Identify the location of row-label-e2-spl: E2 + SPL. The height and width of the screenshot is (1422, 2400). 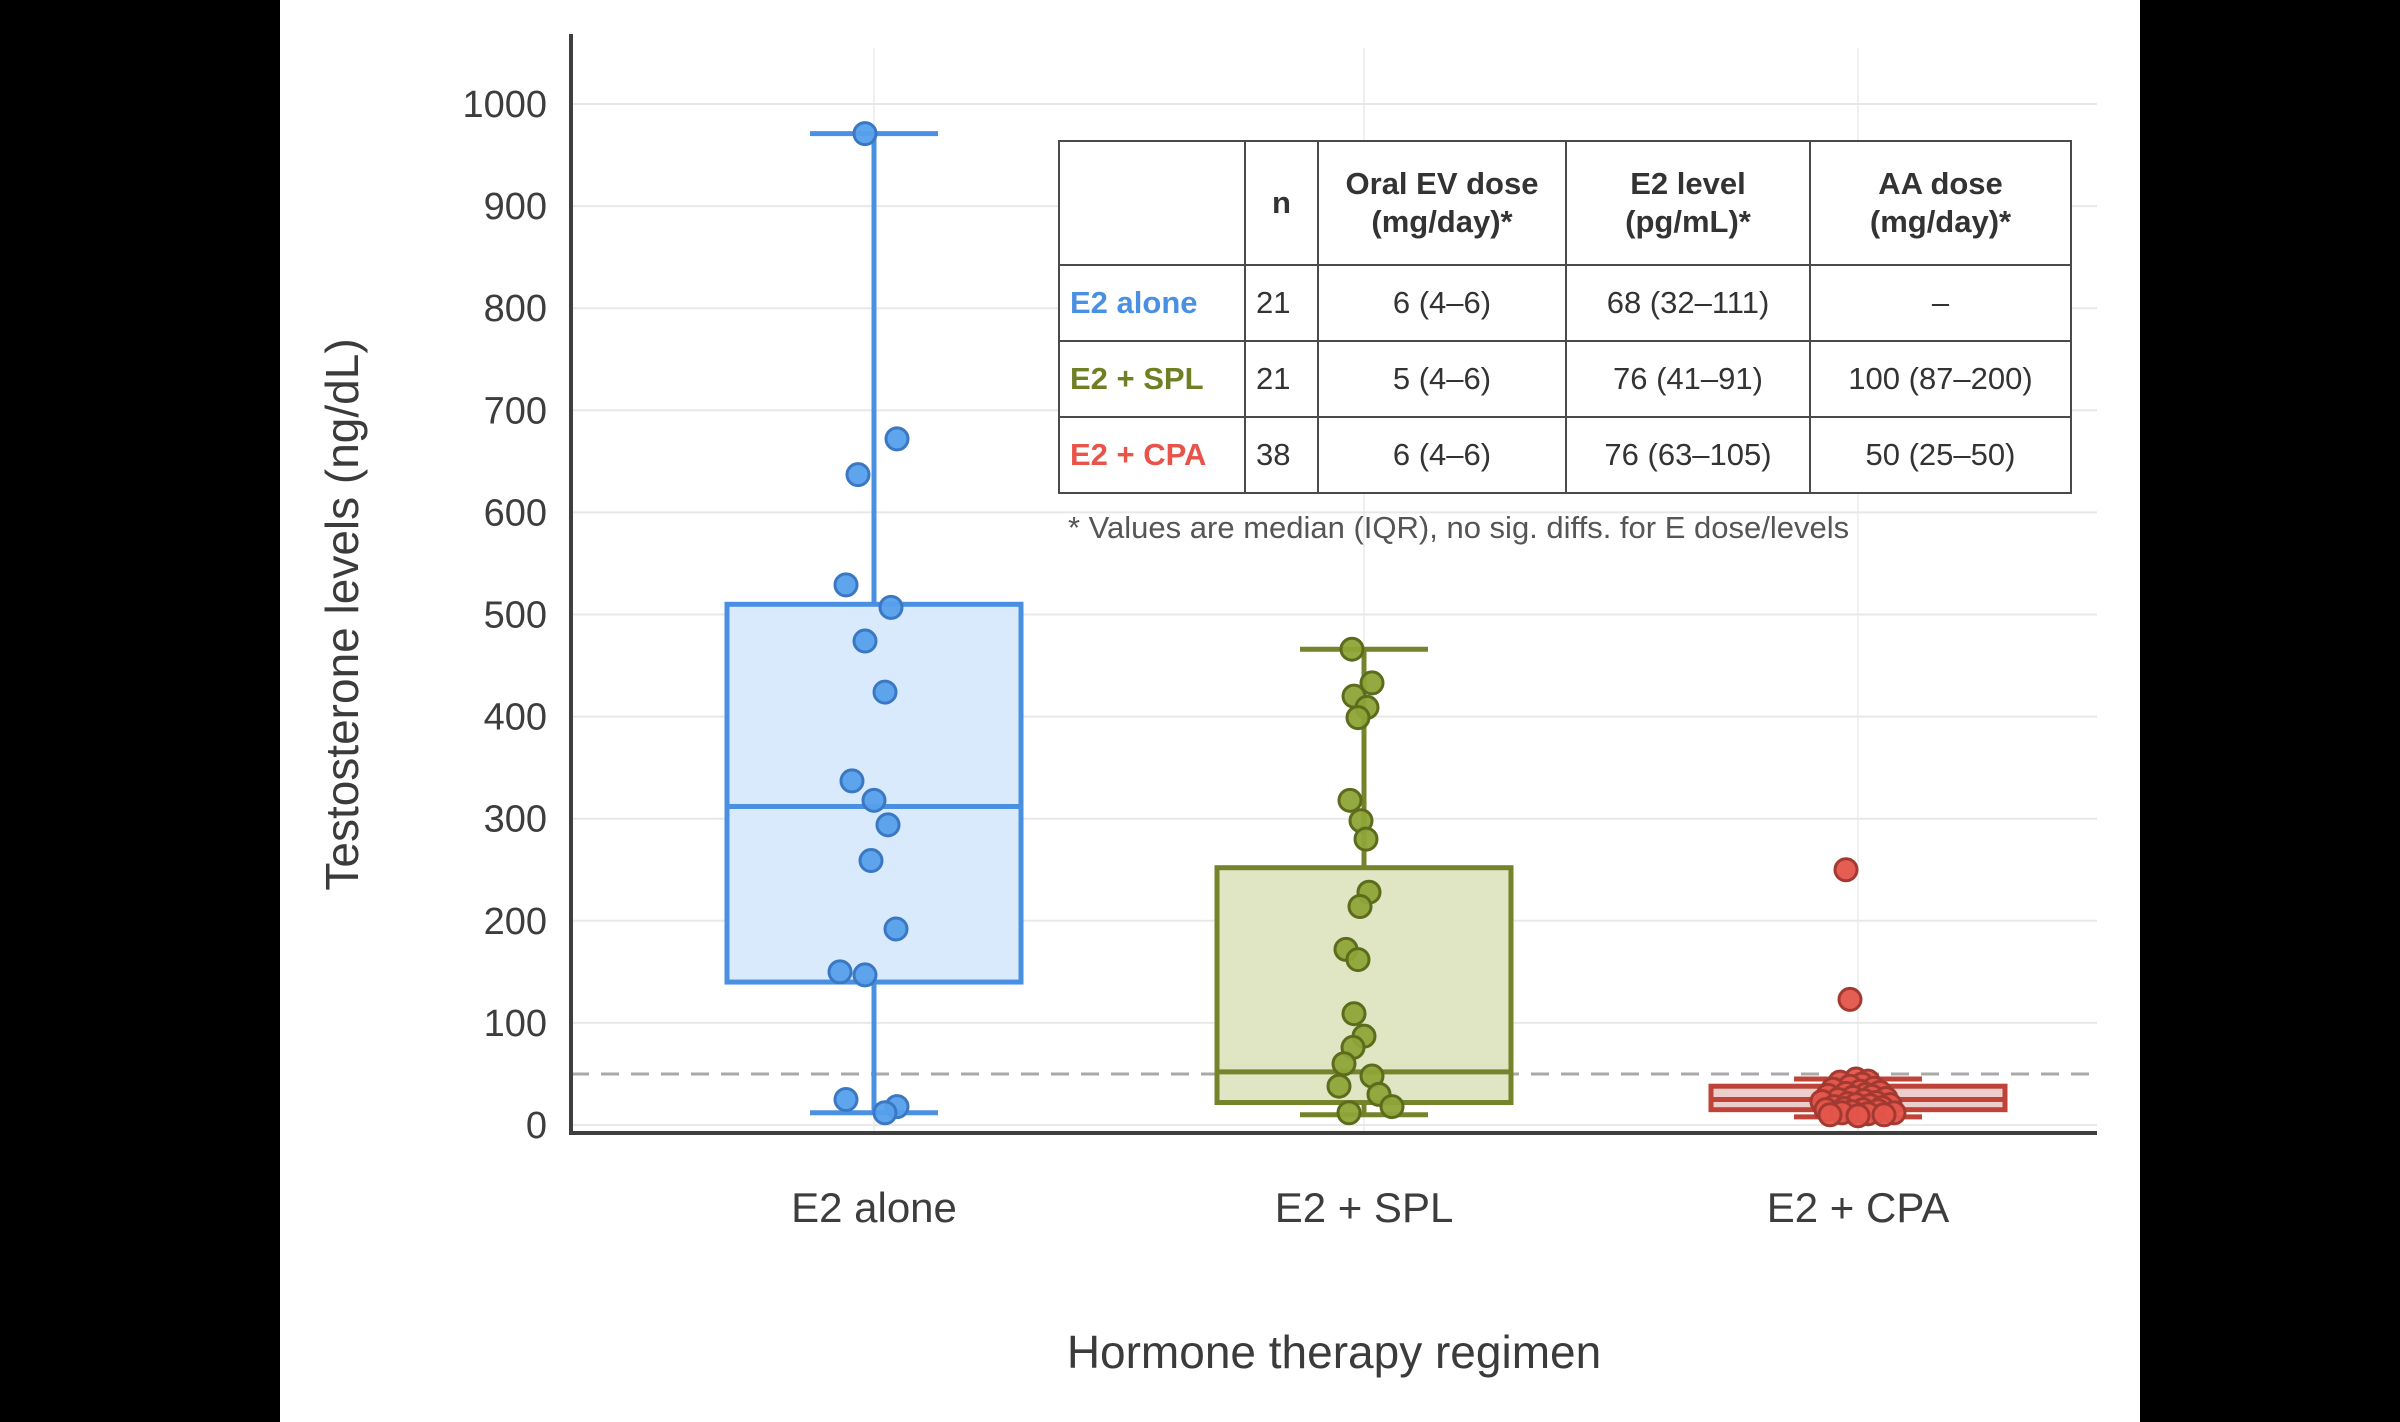
(1152, 379).